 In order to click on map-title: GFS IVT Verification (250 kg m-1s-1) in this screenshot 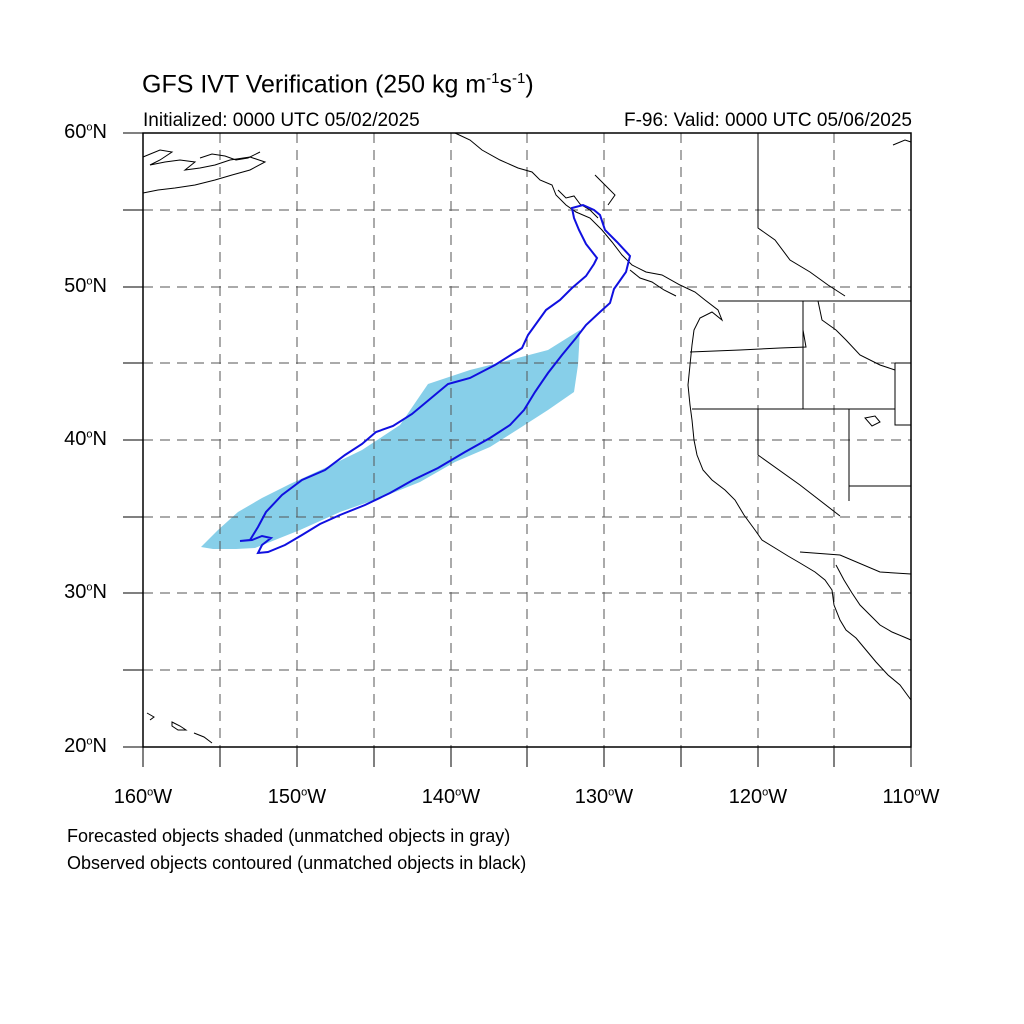, I will do `click(338, 84)`.